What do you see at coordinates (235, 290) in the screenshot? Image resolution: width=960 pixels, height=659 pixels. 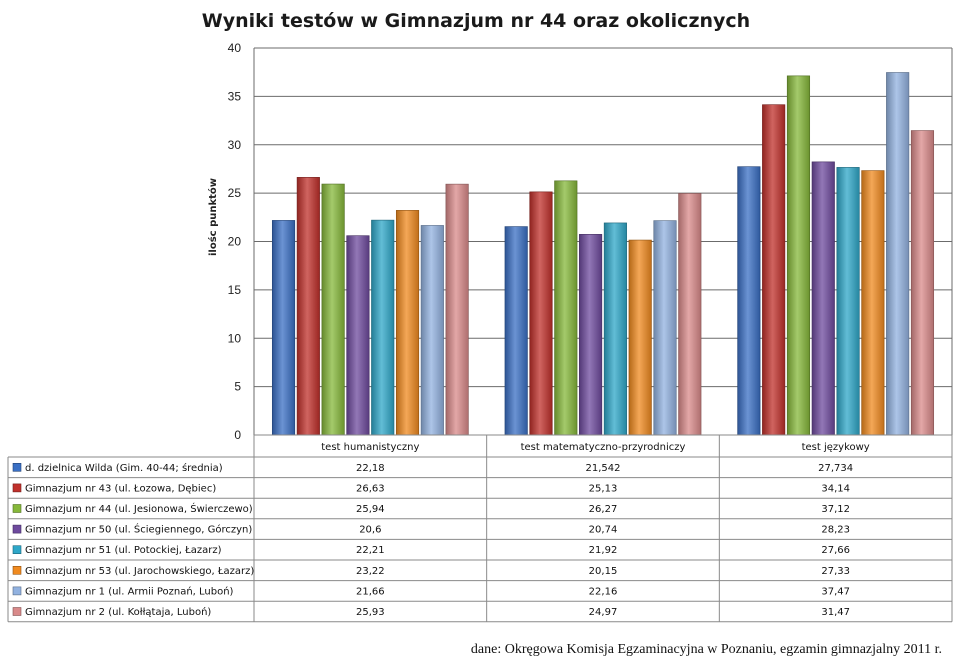 I see `y-tick-label: 15` at bounding box center [235, 290].